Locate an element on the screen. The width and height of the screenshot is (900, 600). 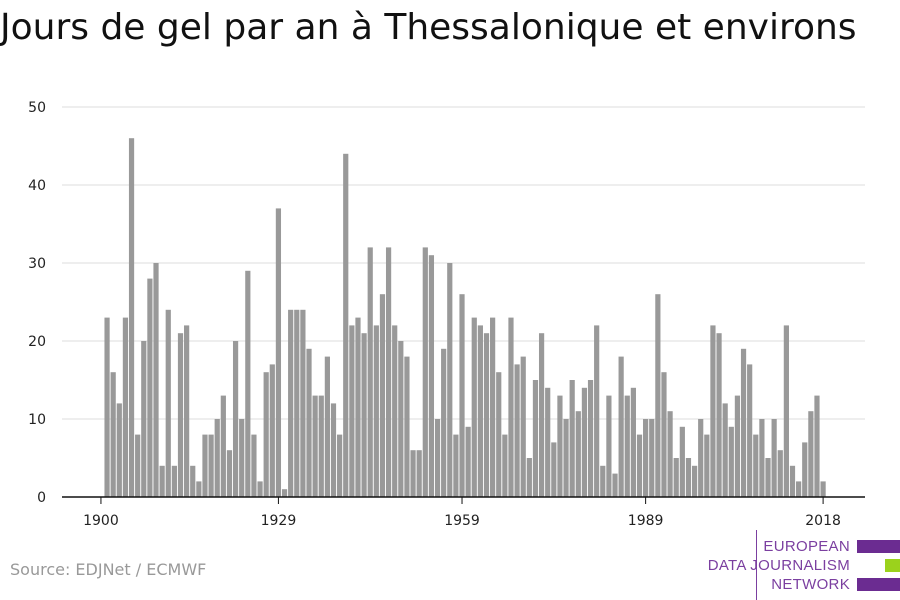
bar-1941 is located at coordinates (352, 411).